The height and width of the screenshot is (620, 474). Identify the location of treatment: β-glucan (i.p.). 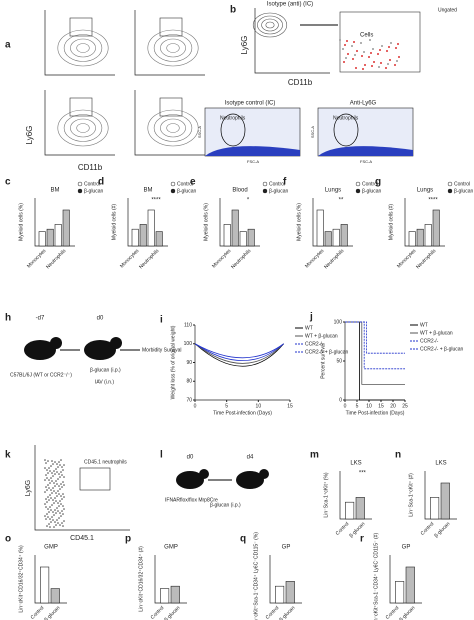
(105, 370).